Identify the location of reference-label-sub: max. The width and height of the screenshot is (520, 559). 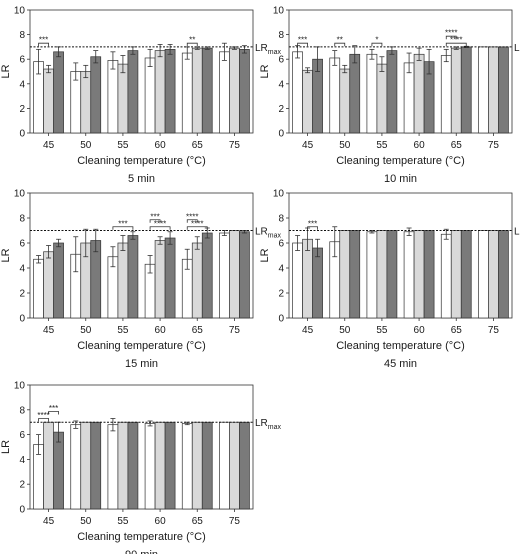
(275, 236).